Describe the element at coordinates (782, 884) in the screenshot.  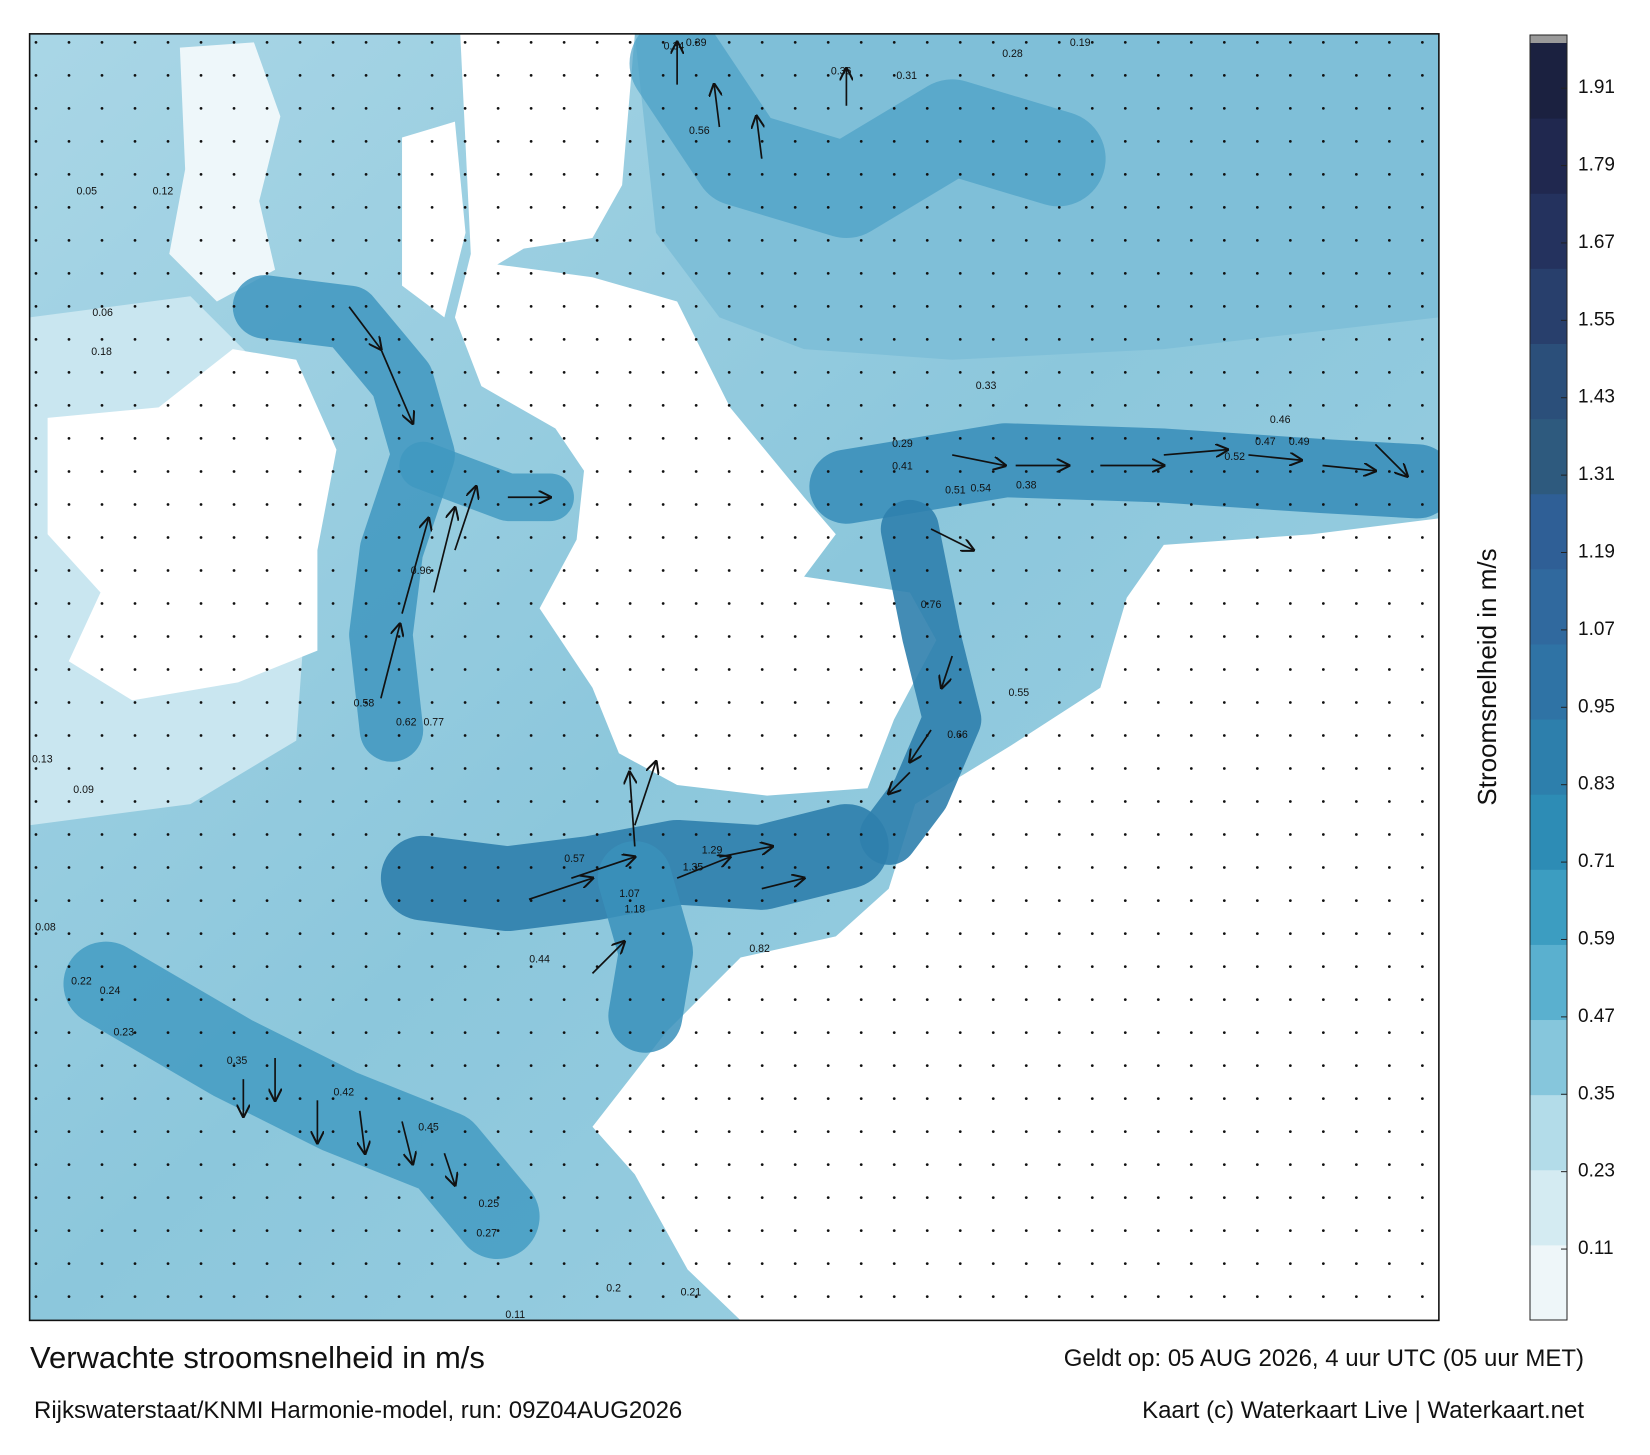
I see `current-arrow` at that location.